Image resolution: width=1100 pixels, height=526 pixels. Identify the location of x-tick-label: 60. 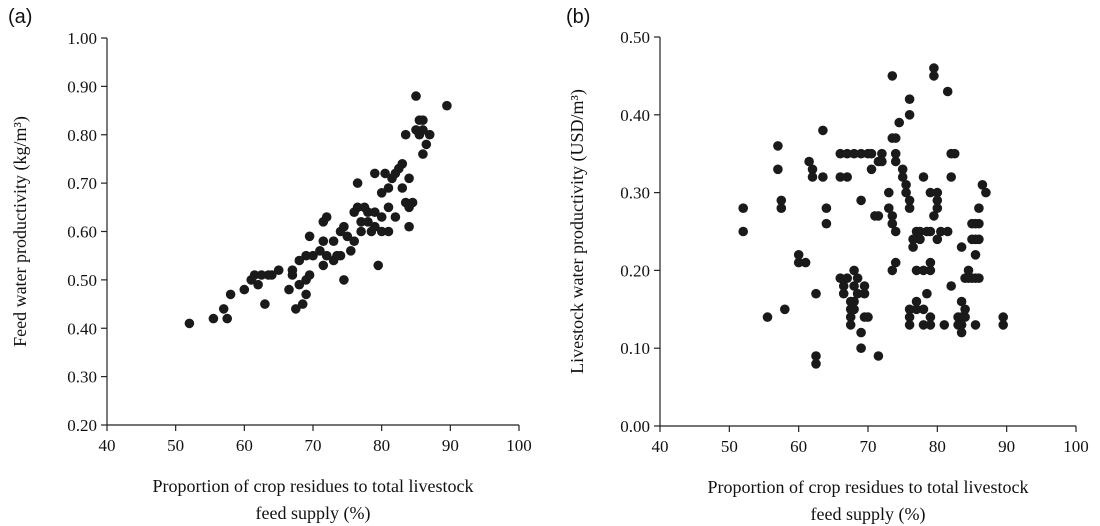
(244, 445).